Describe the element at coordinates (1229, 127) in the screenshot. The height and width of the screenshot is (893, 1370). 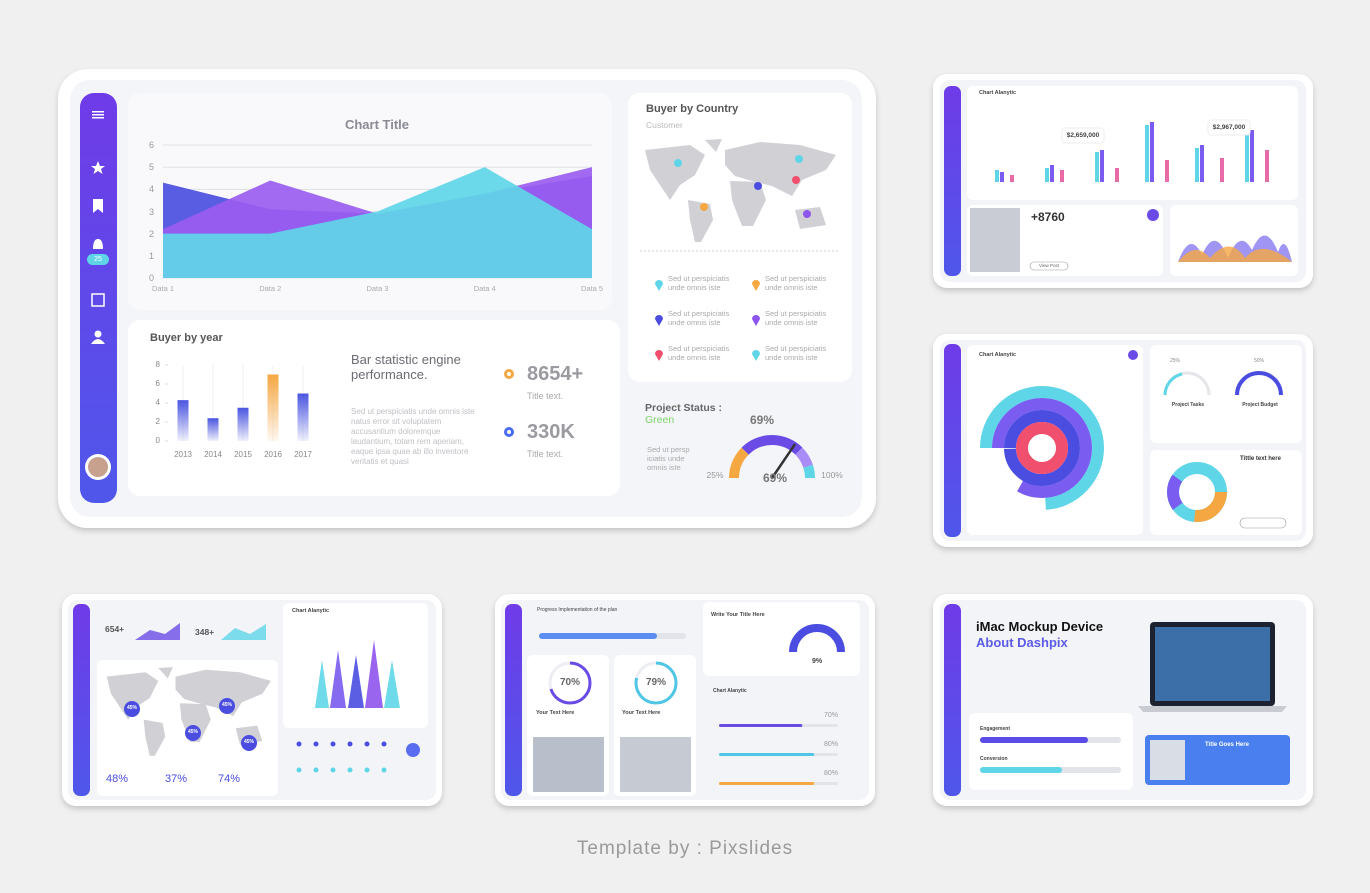
I see `callout: $2,967,000` at that location.